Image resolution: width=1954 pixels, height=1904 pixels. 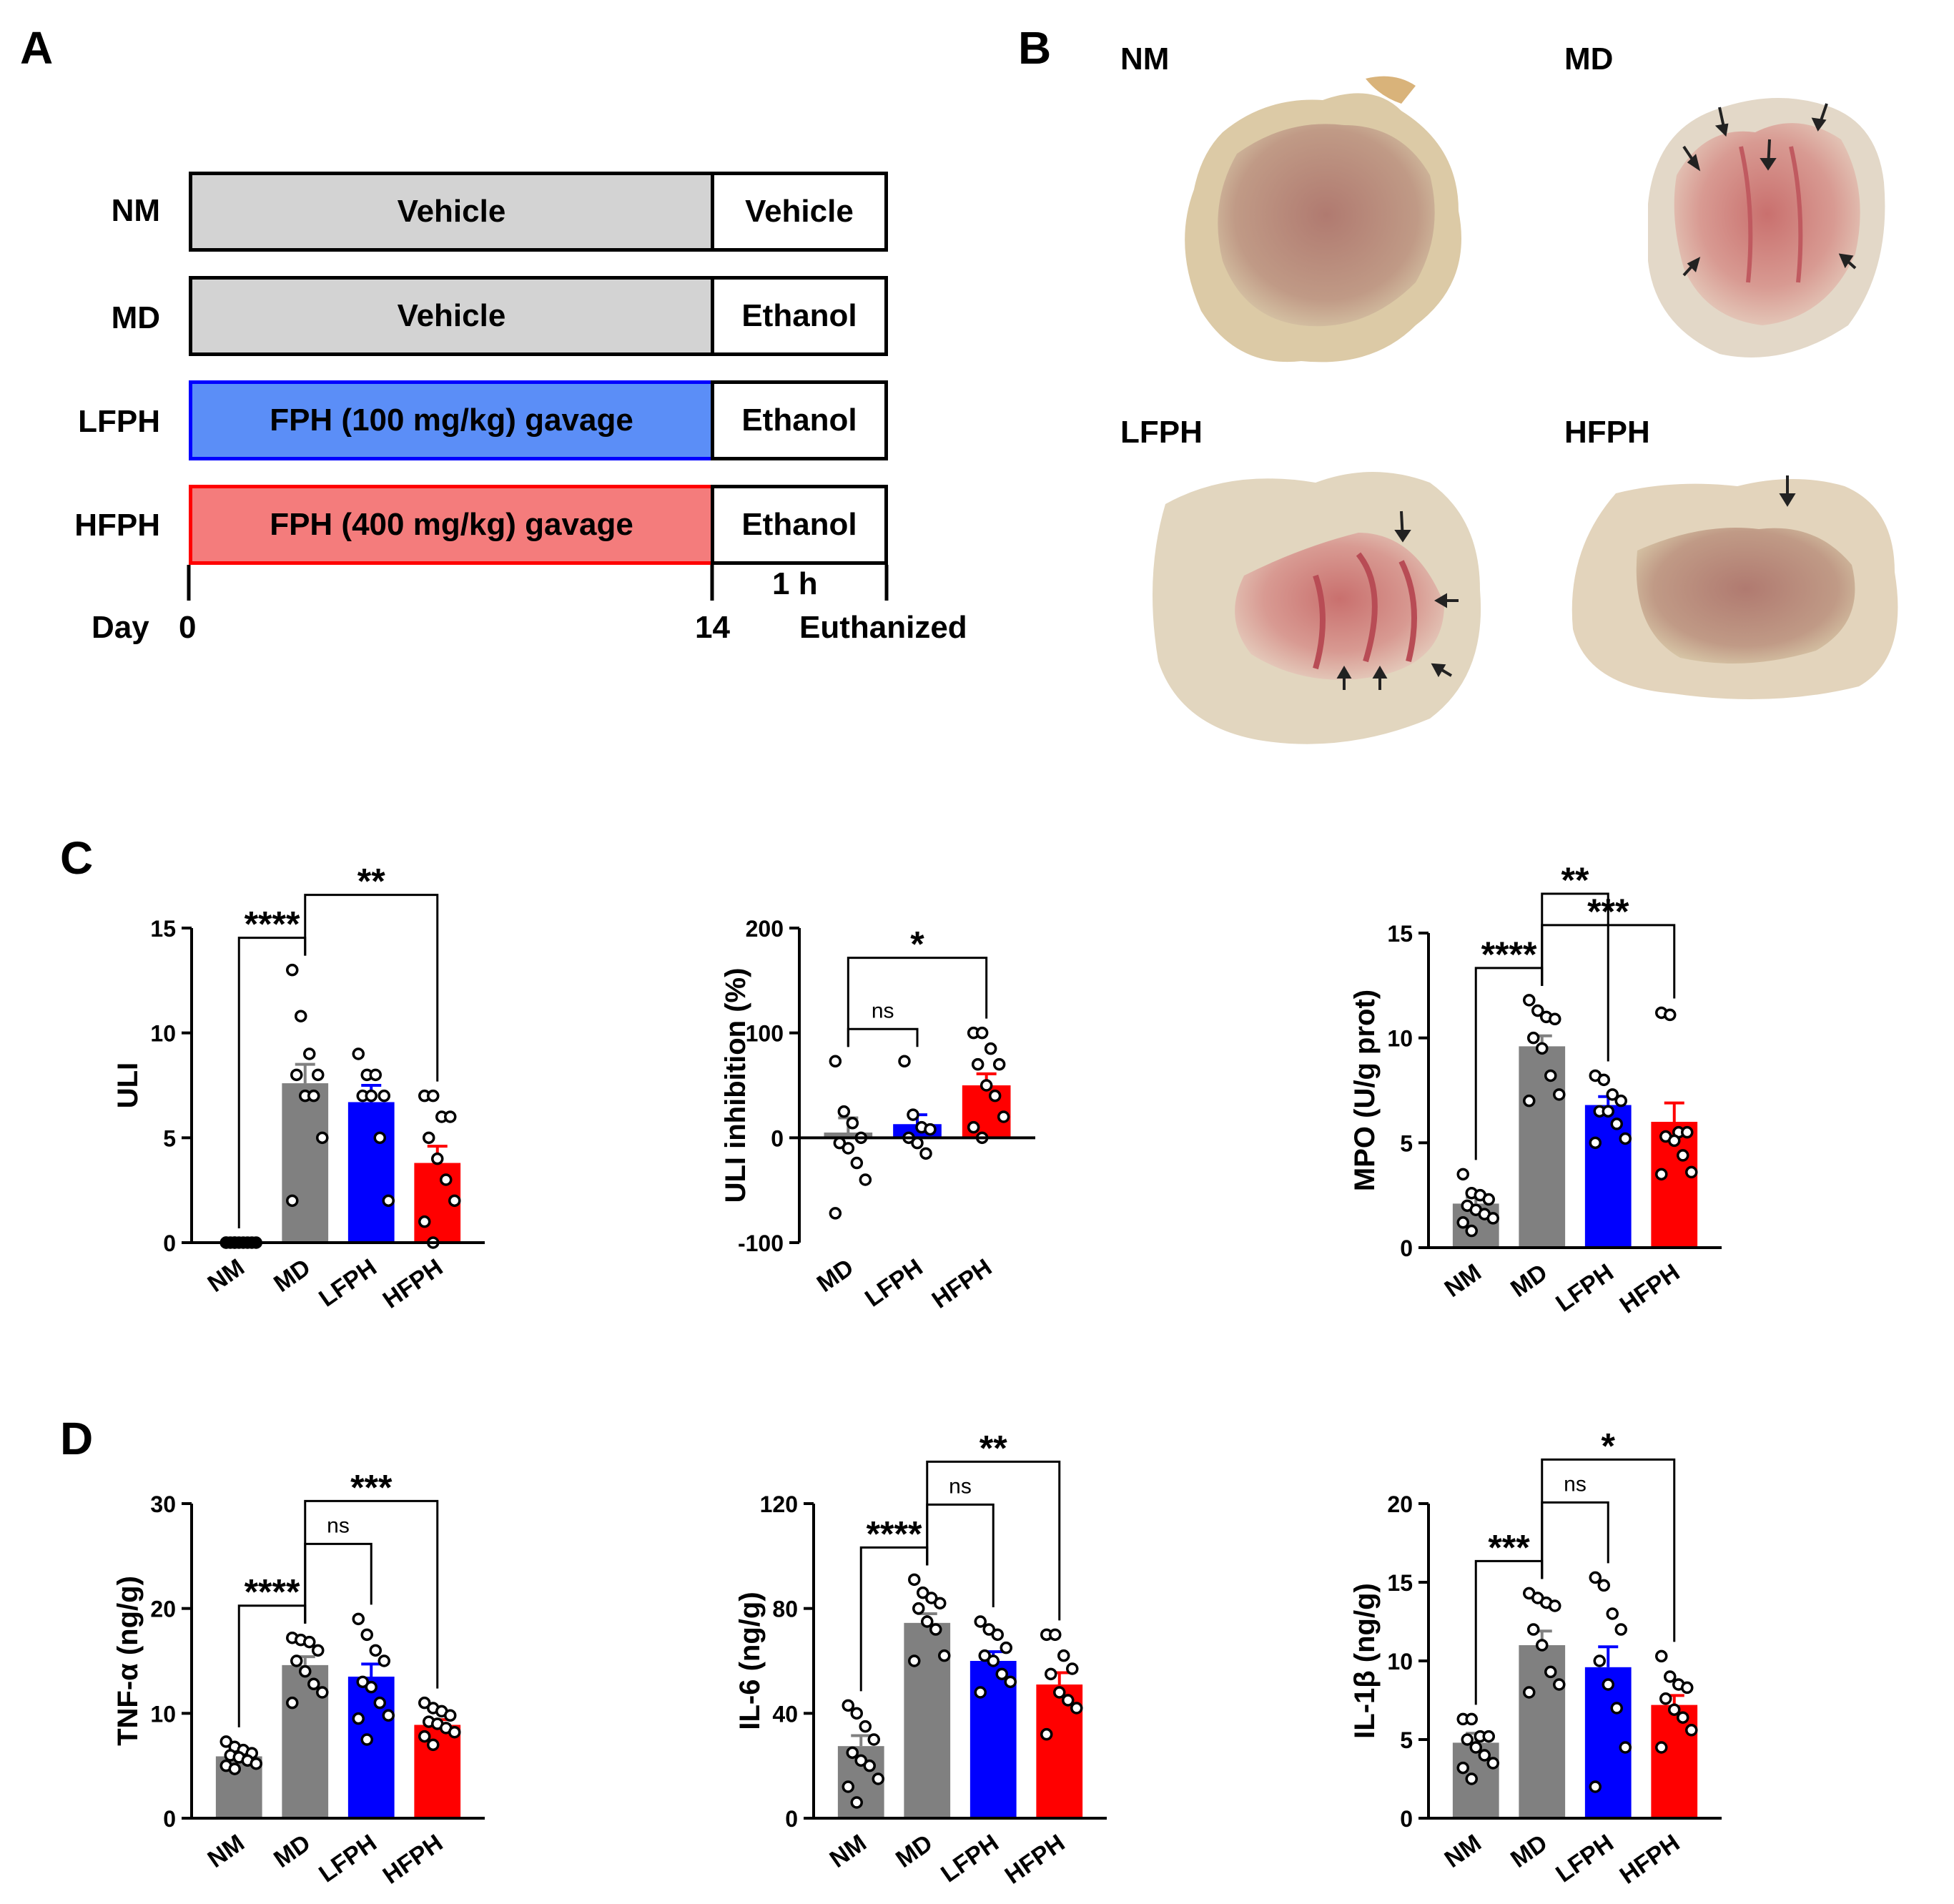 I want to click on challenge-box-lfph: Ethanol, so click(x=799, y=420).